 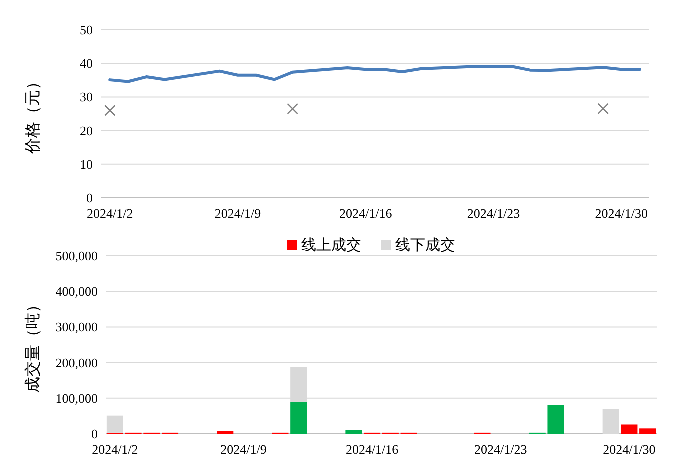 I want to click on y-tick-label: 10, so click(x=86, y=164).